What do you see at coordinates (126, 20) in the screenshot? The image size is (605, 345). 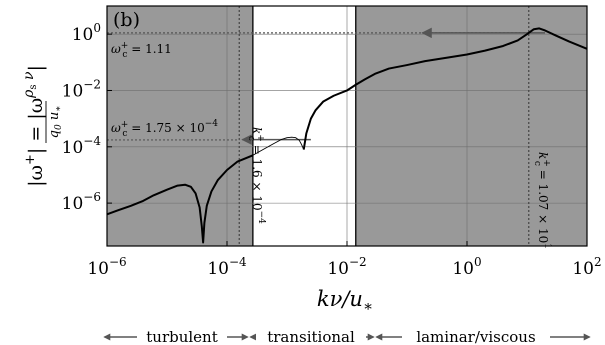 I see `panel-label: (b)` at bounding box center [126, 20].